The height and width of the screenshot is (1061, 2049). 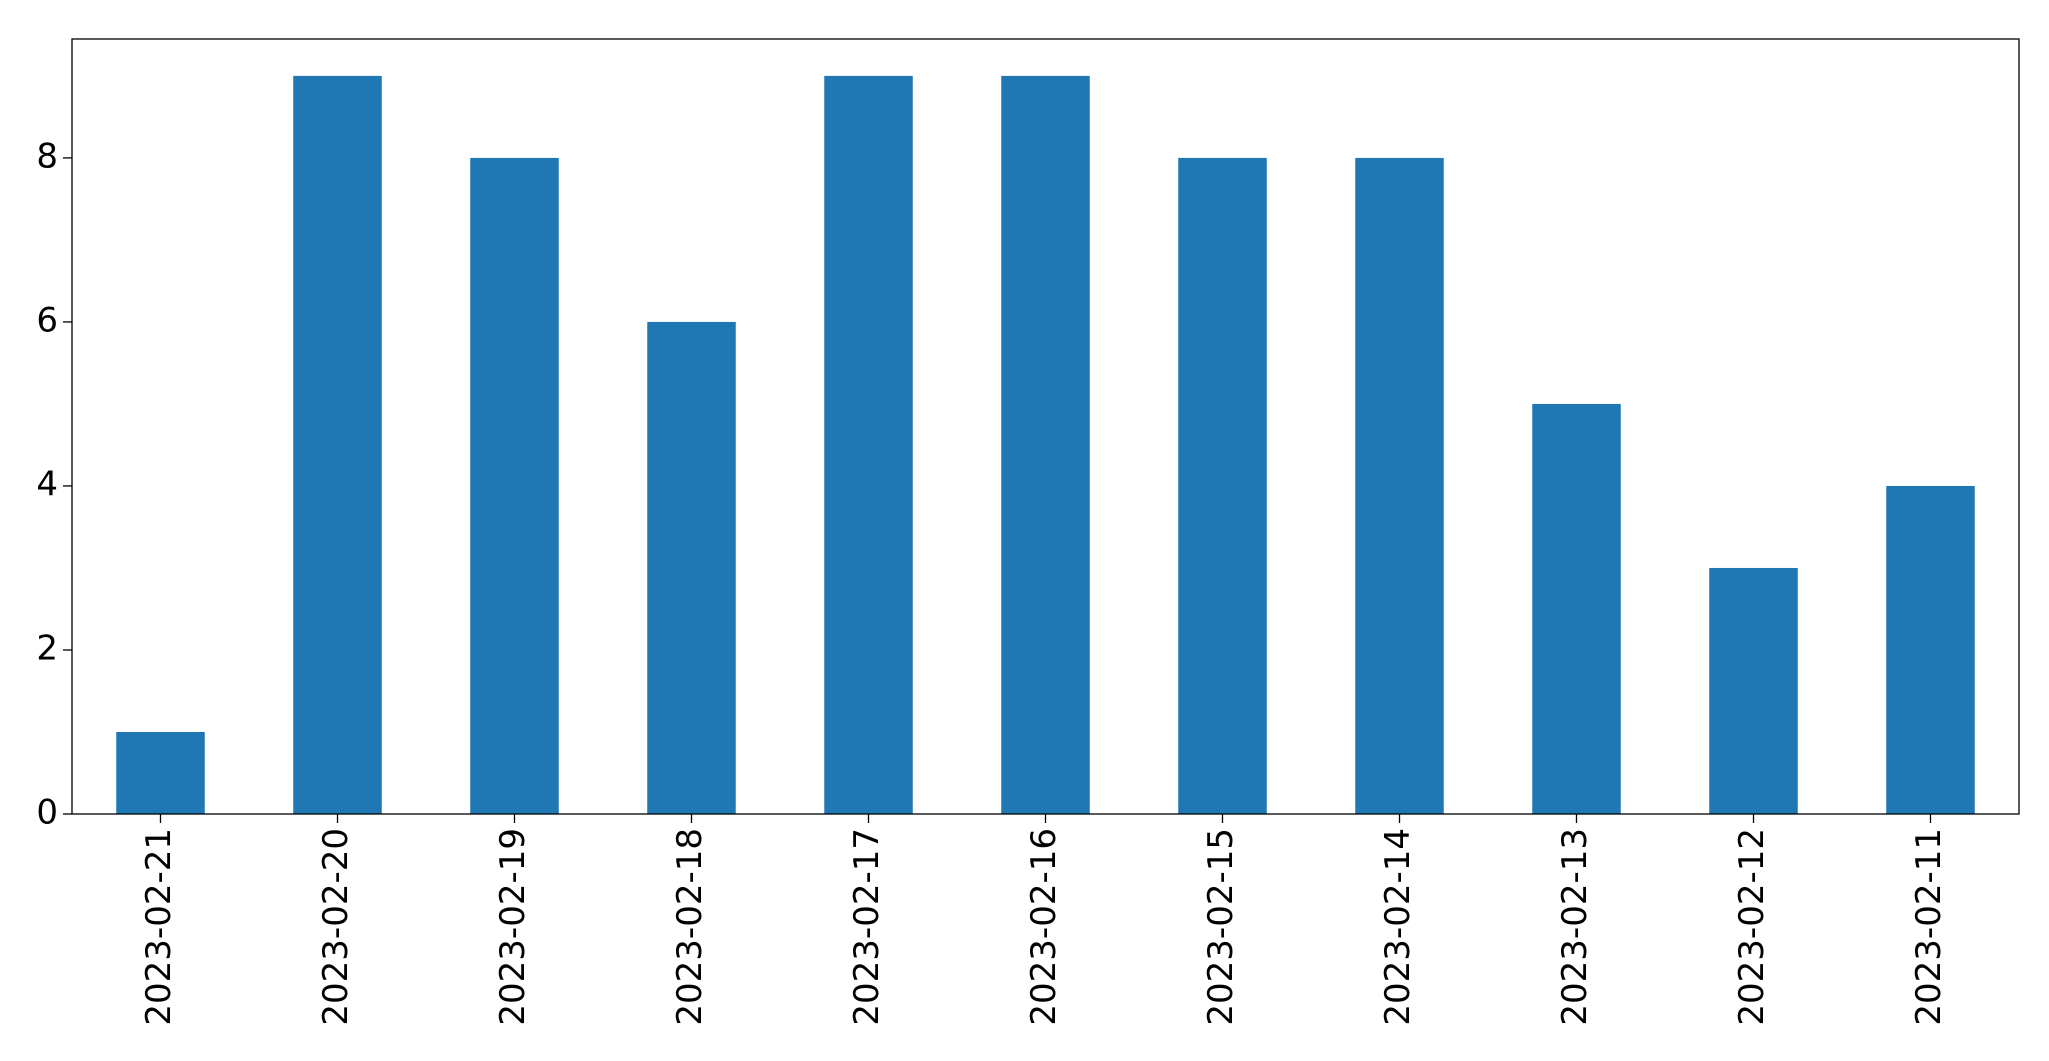 What do you see at coordinates (47, 484) in the screenshot?
I see `y-tick-label: 4` at bounding box center [47, 484].